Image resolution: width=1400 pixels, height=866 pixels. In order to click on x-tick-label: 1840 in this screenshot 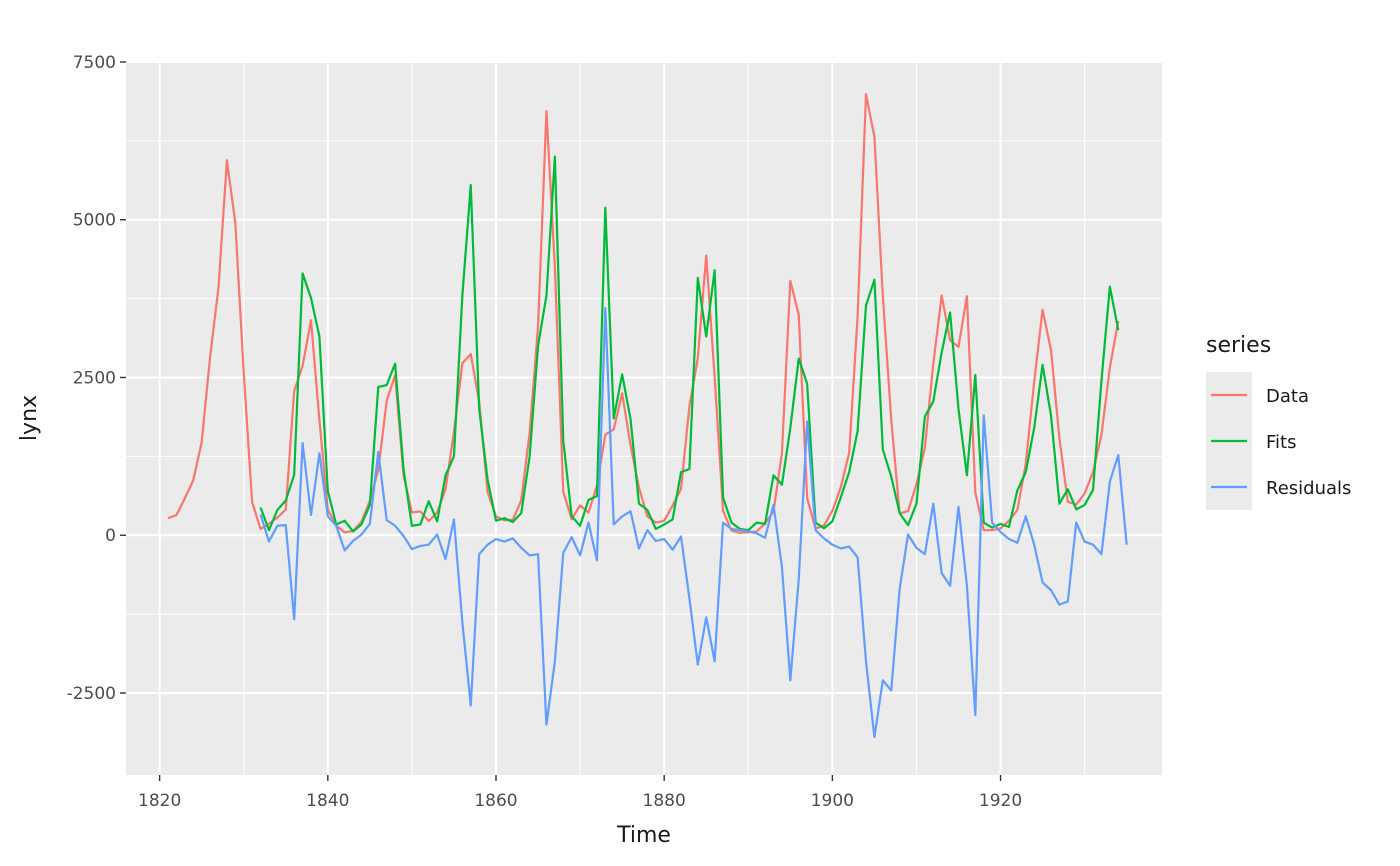, I will do `click(327, 801)`.